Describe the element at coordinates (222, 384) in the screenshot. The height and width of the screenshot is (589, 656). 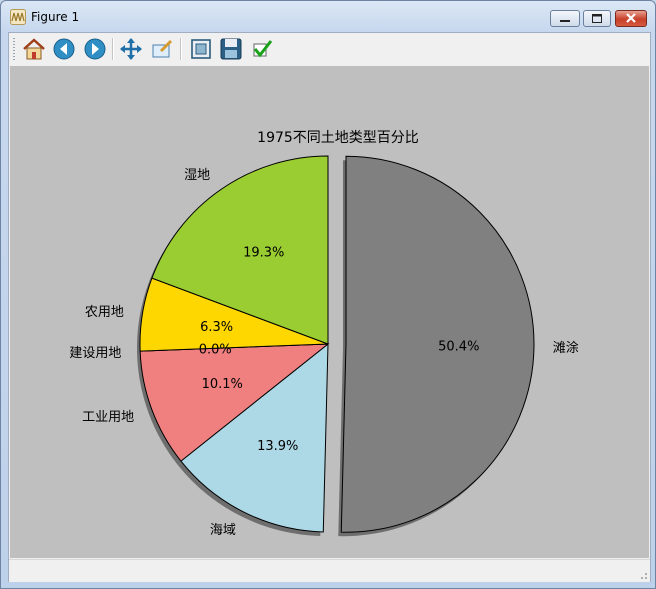
I see `slice-pct-label-2: 10.1%` at that location.